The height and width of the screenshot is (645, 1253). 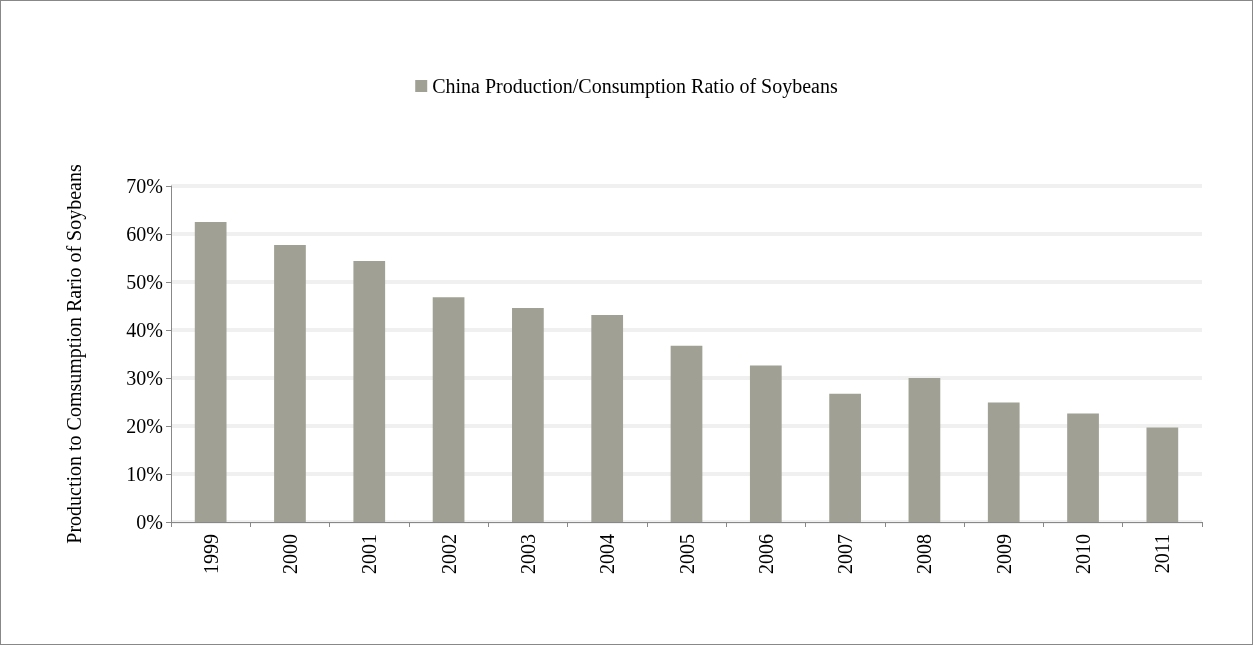 I want to click on x-tick-label: 2000, so click(x=289, y=554).